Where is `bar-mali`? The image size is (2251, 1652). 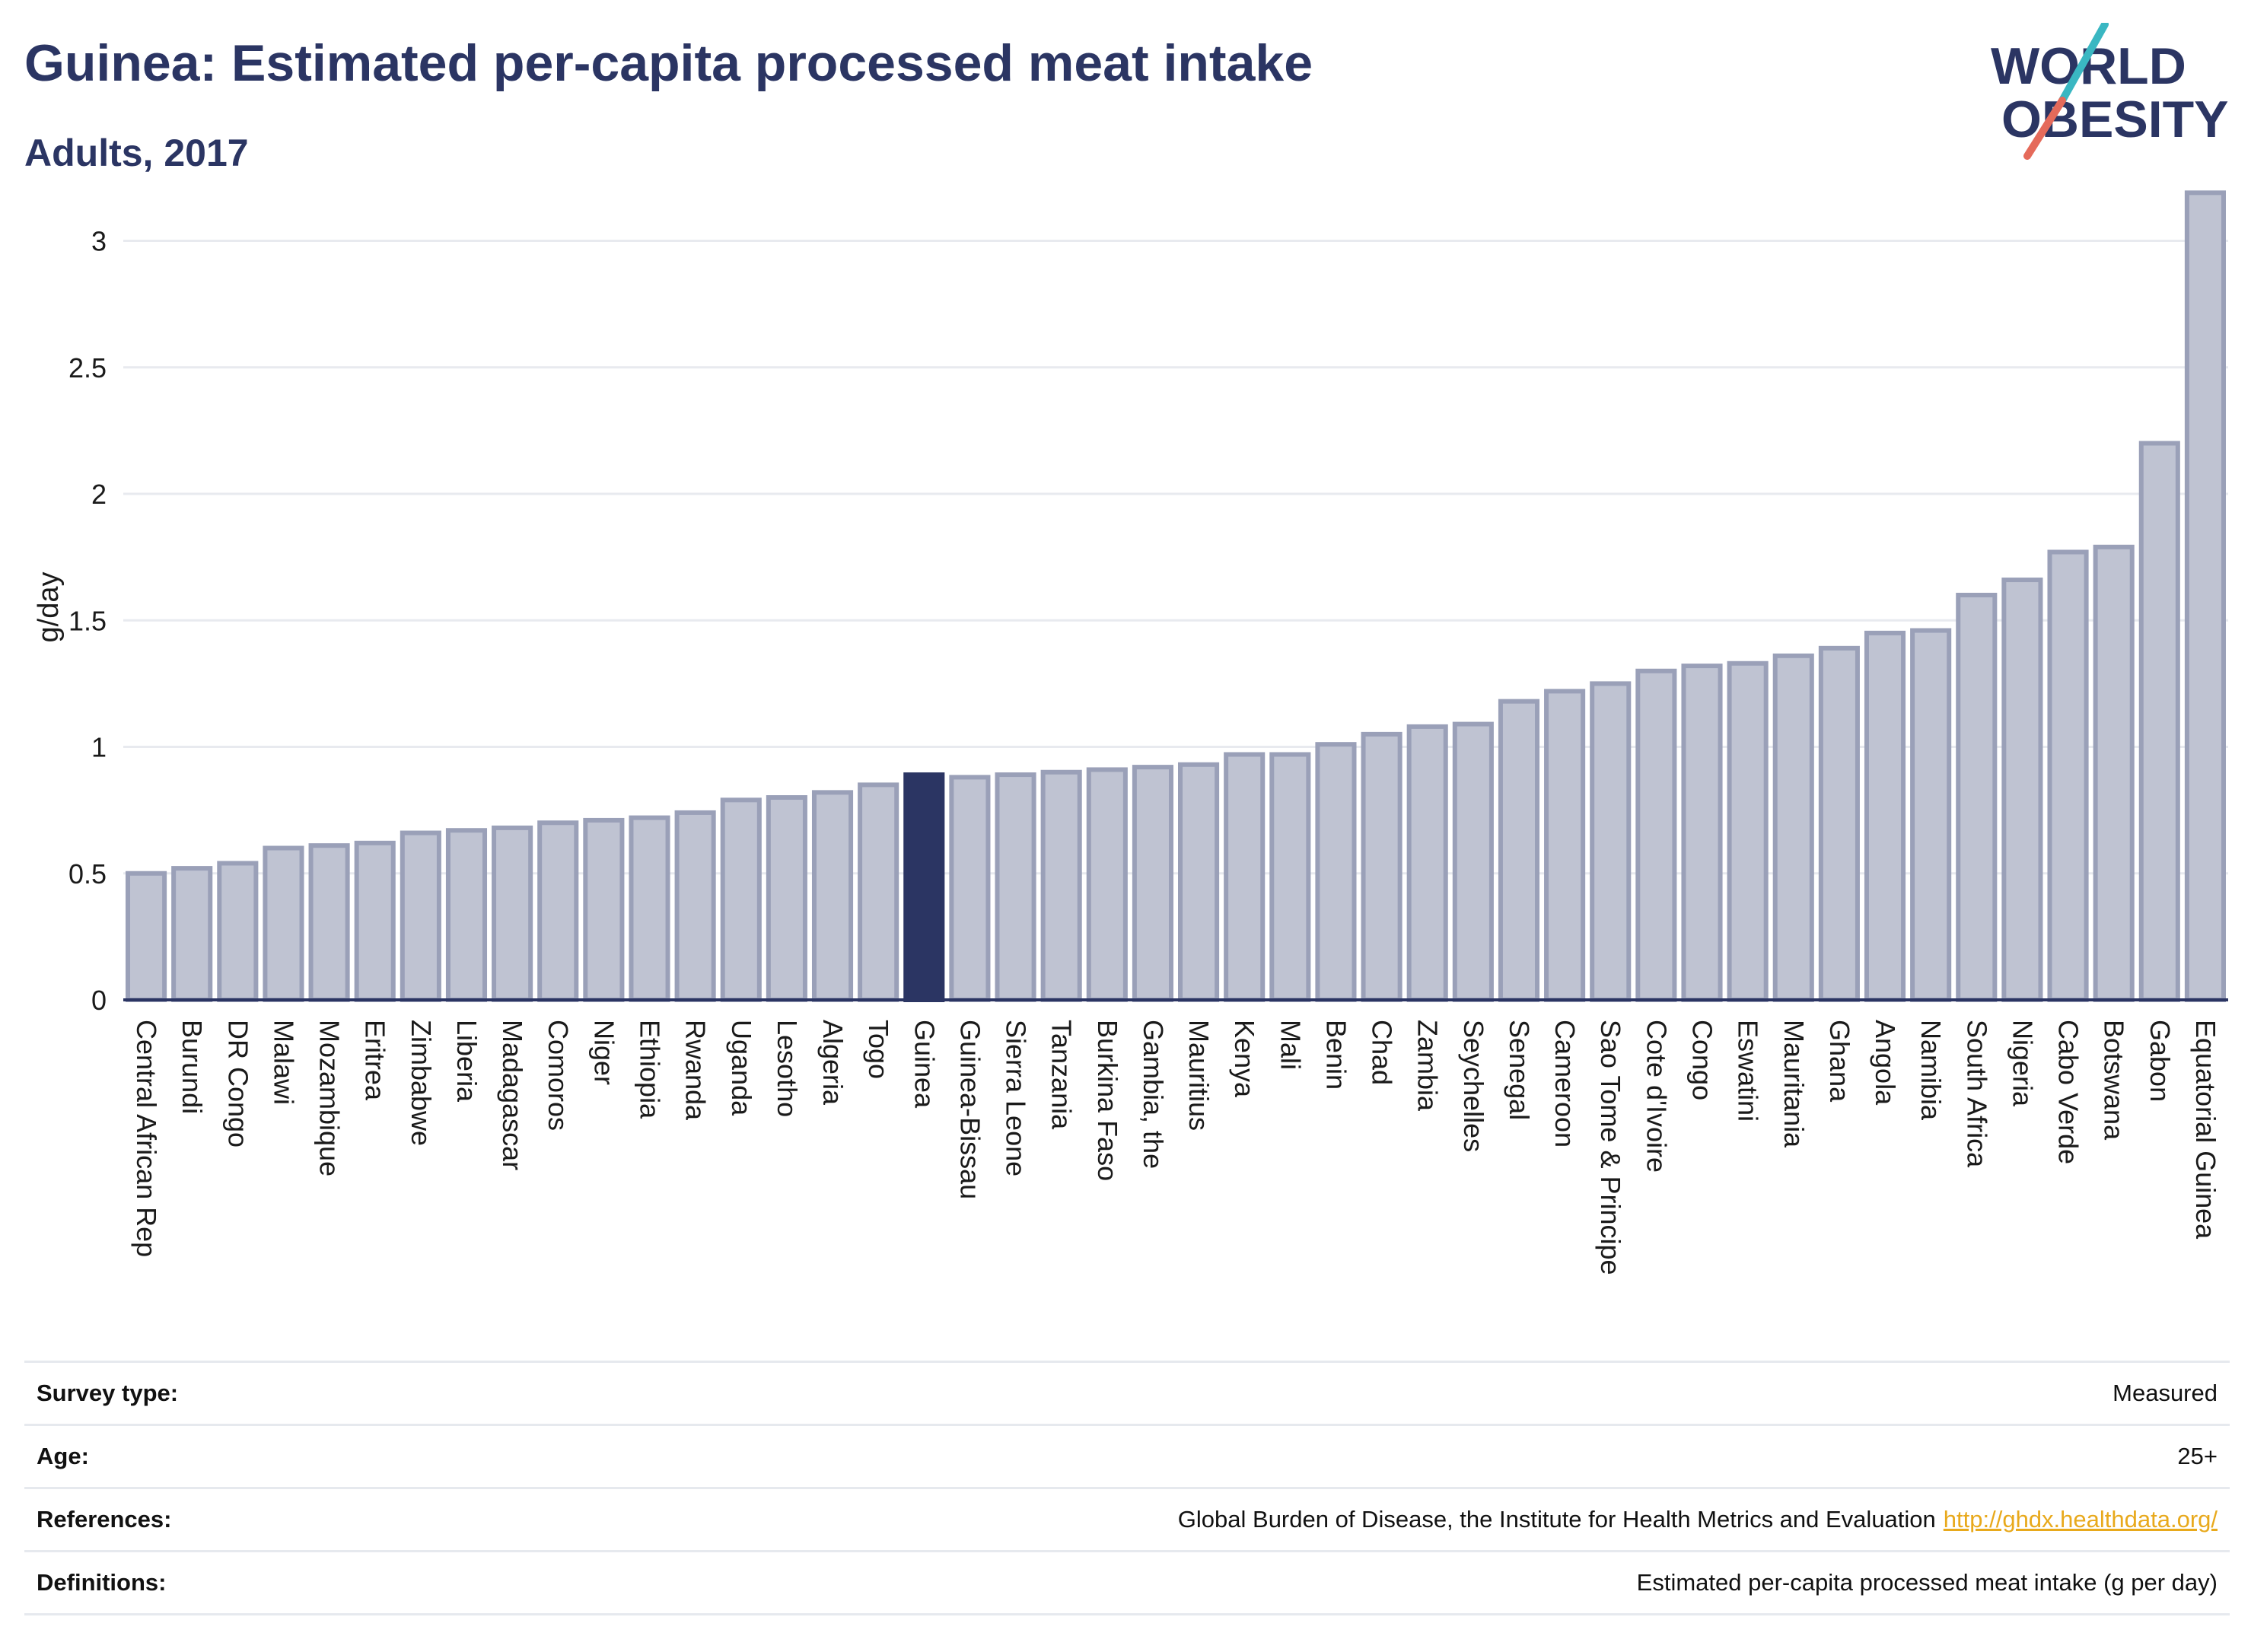
bar-mali is located at coordinates (1290, 877).